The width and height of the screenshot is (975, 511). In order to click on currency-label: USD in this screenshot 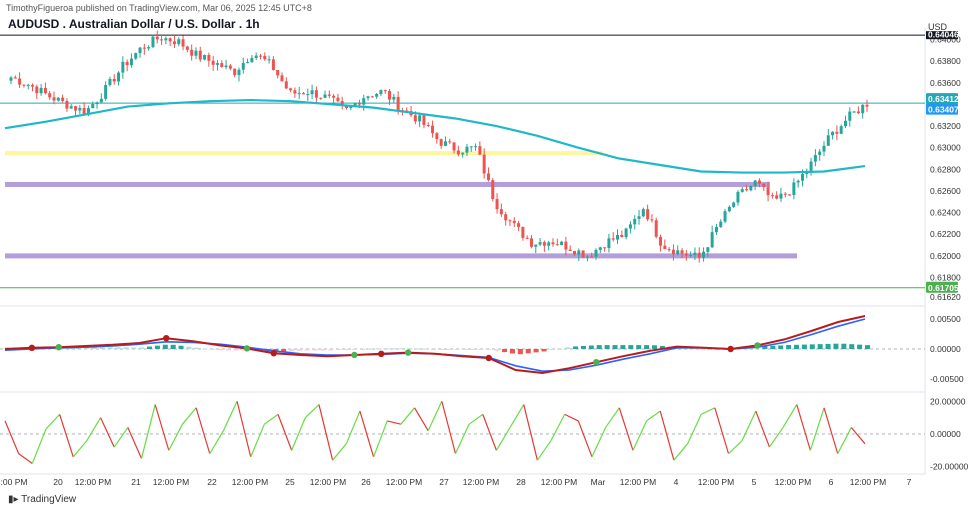, I will do `click(937, 27)`.